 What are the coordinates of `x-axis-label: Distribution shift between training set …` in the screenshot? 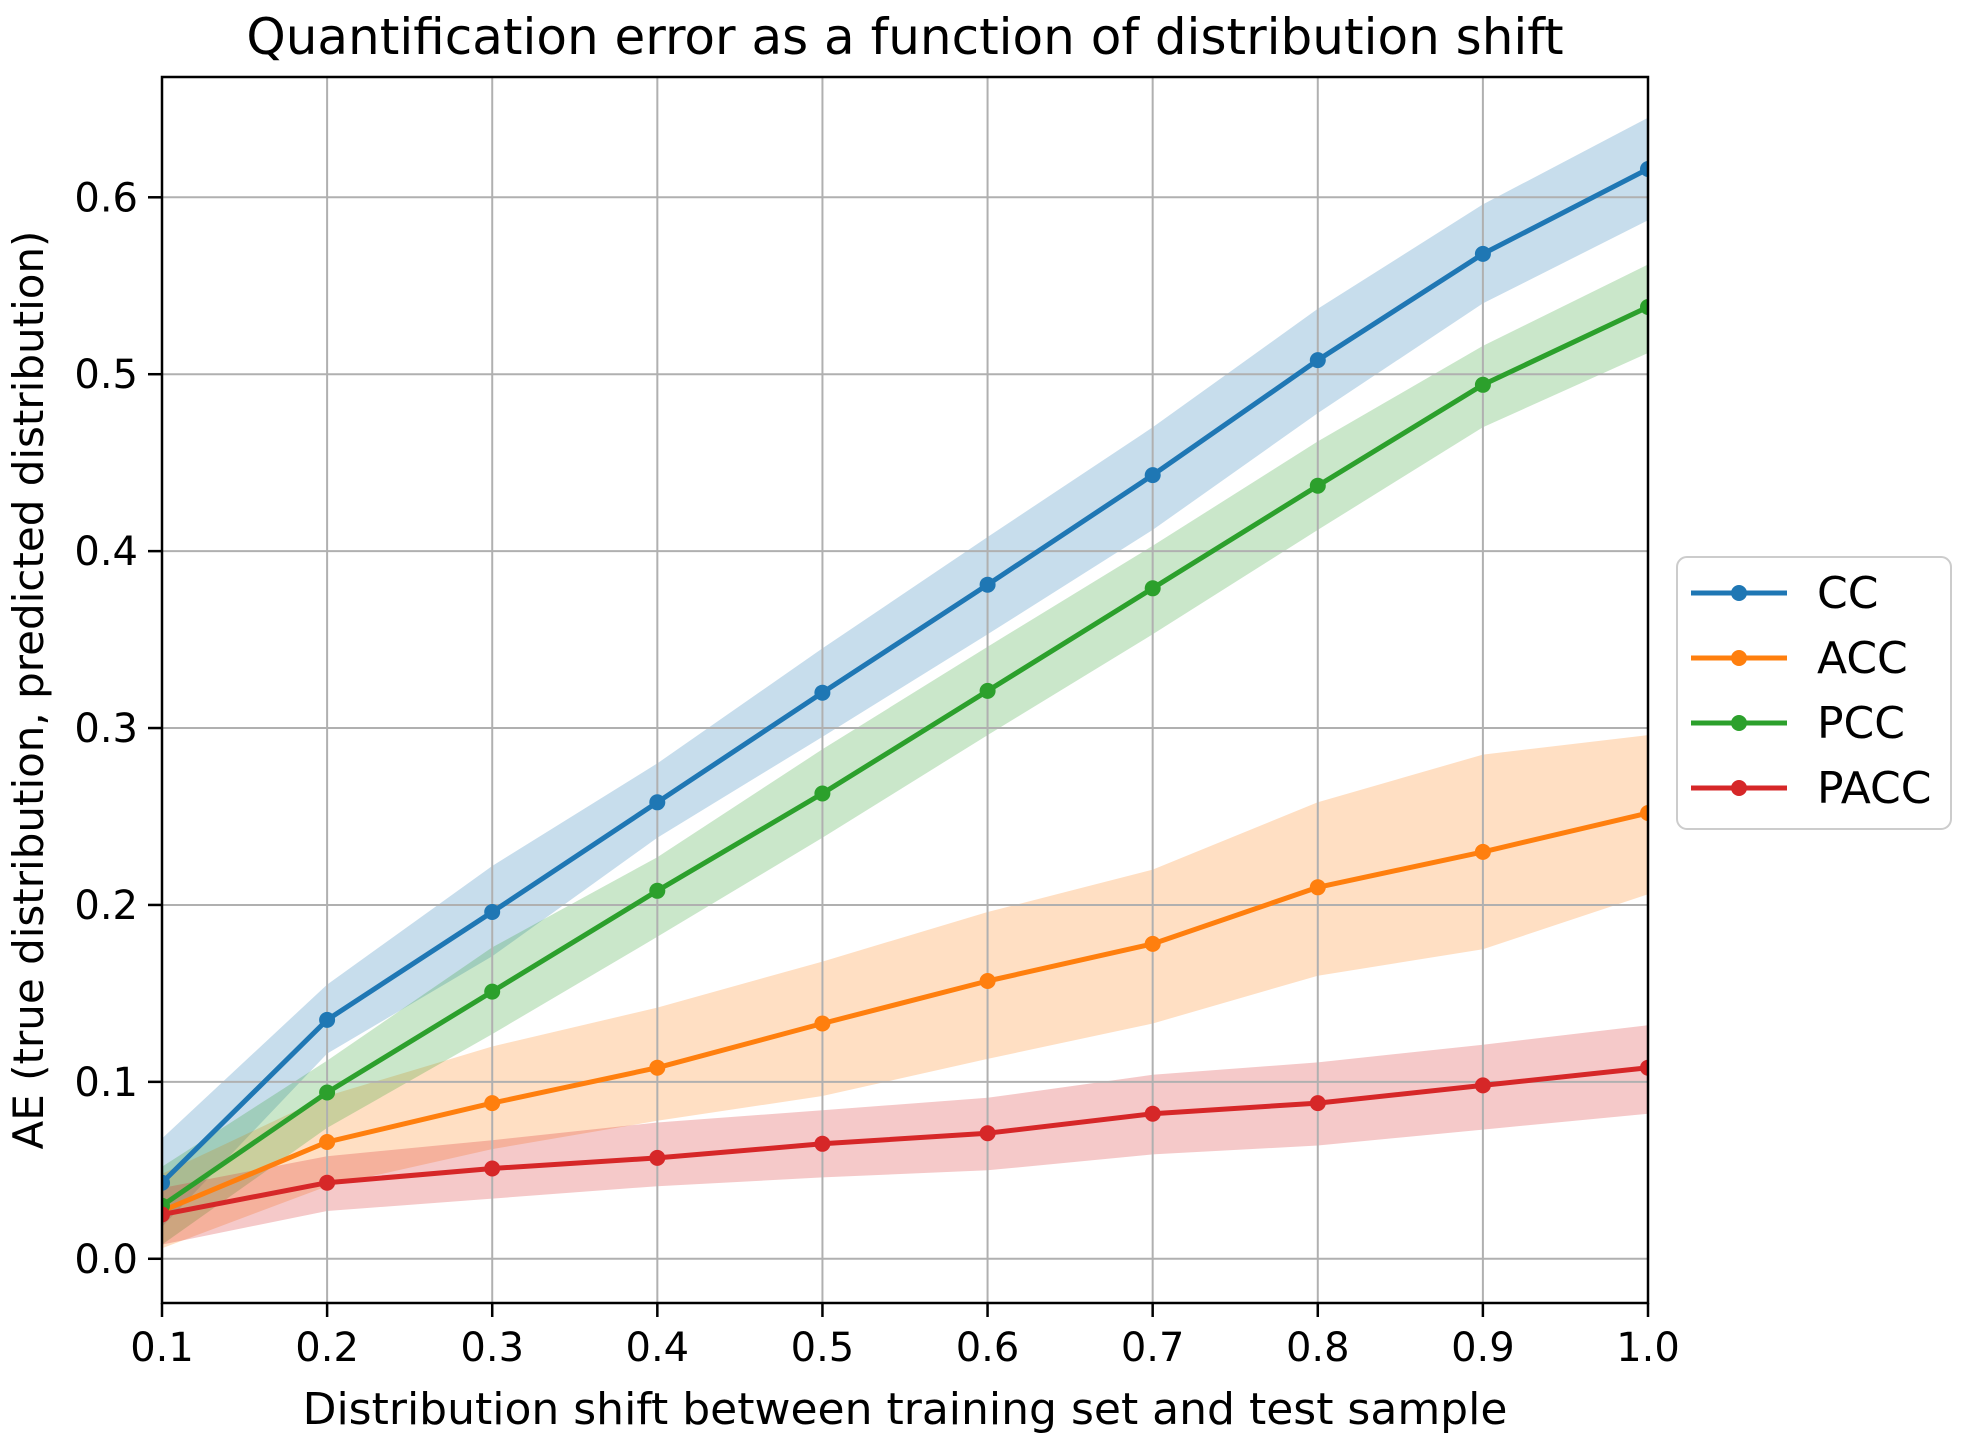 It's located at (905, 1409).